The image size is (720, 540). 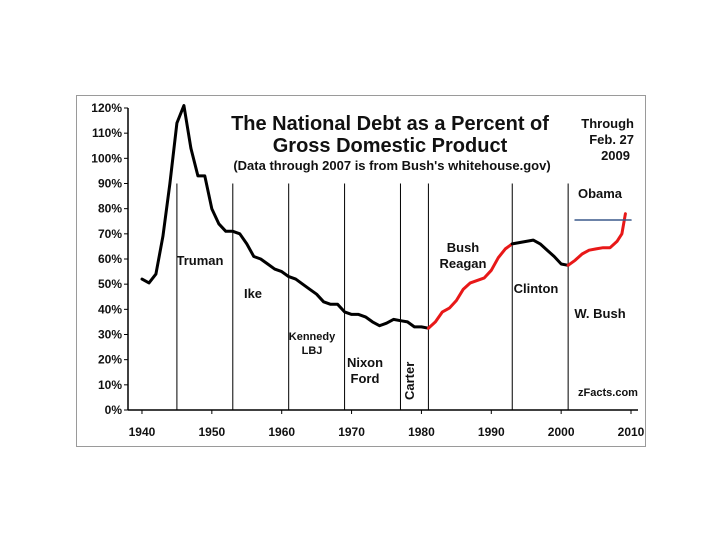 What do you see at coordinates (351, 432) in the screenshot?
I see `x-tick-label: 1970` at bounding box center [351, 432].